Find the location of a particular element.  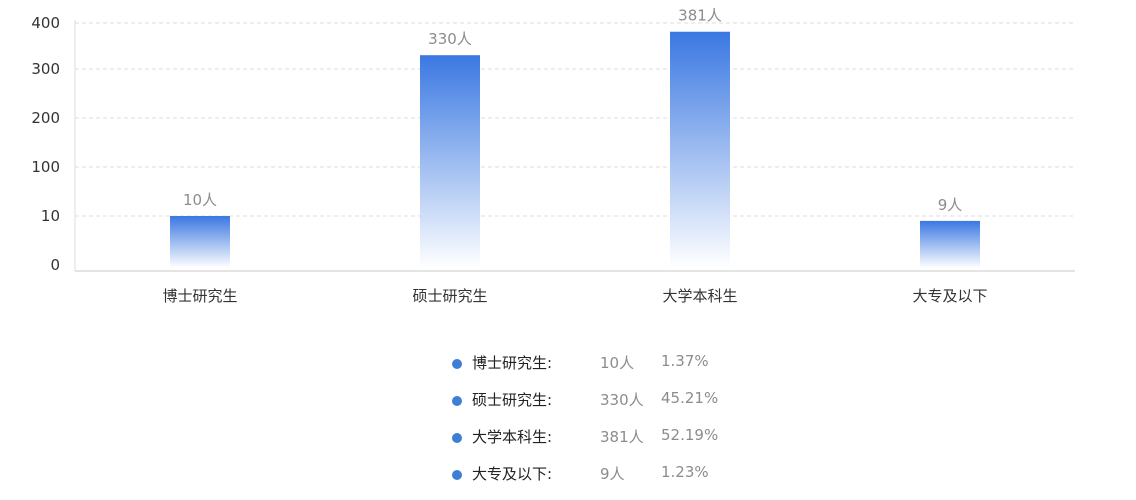

legend-percent: 45.21% is located at coordinates (690, 398).